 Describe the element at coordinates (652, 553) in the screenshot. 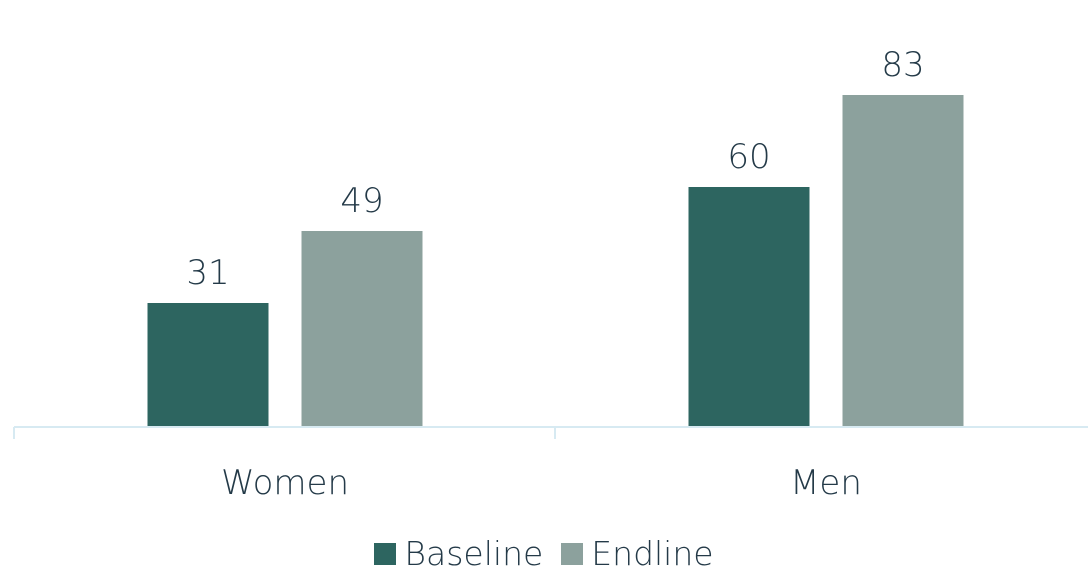

I see `legend-label-endline: Endline` at that location.